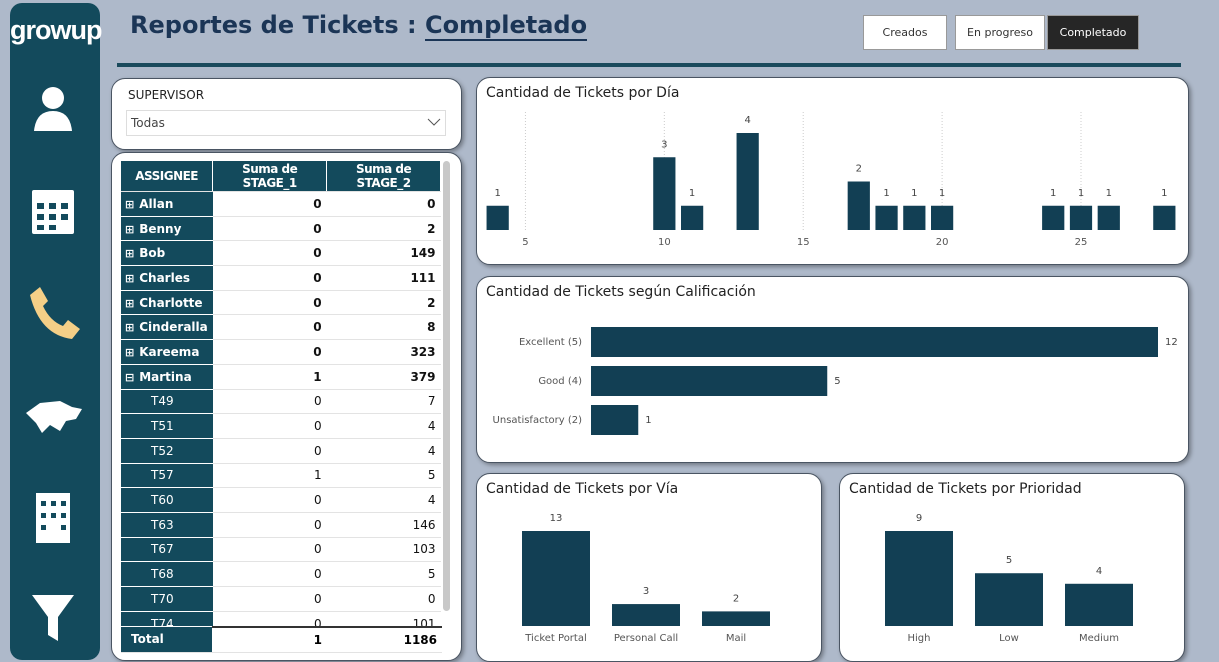 This screenshot has height=662, width=1219. What do you see at coordinates (383, 426) in the screenshot?
I see `value-cell: 4` at bounding box center [383, 426].